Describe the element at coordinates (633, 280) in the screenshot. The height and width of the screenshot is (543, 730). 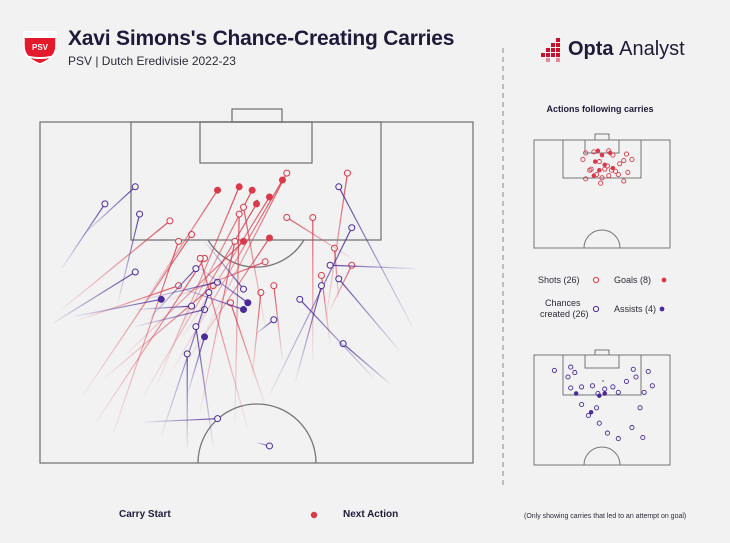
I see `legend-goals-label: Goals (8)` at that location.